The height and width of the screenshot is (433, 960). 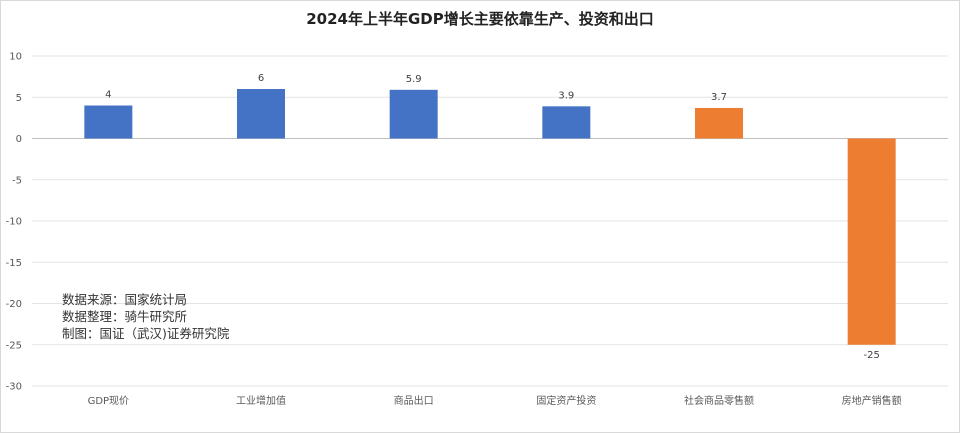 I want to click on data-label: 6, so click(x=261, y=78).